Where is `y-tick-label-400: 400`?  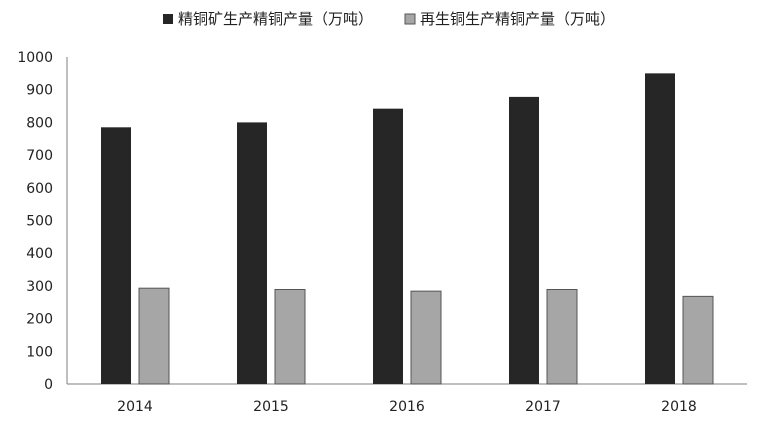 y-tick-label-400: 400 is located at coordinates (39, 254).